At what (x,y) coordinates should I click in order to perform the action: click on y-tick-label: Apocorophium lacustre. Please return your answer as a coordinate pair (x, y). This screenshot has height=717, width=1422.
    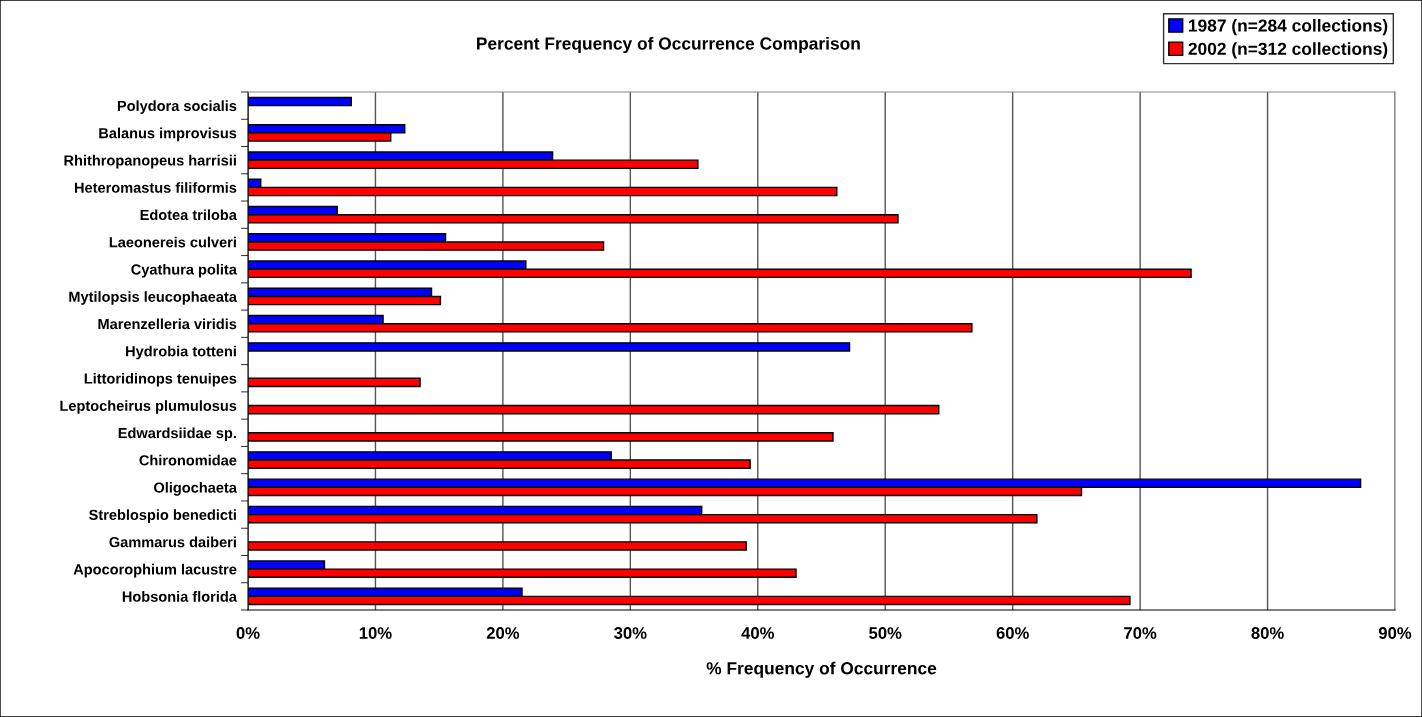
    Looking at the image, I should click on (155, 570).